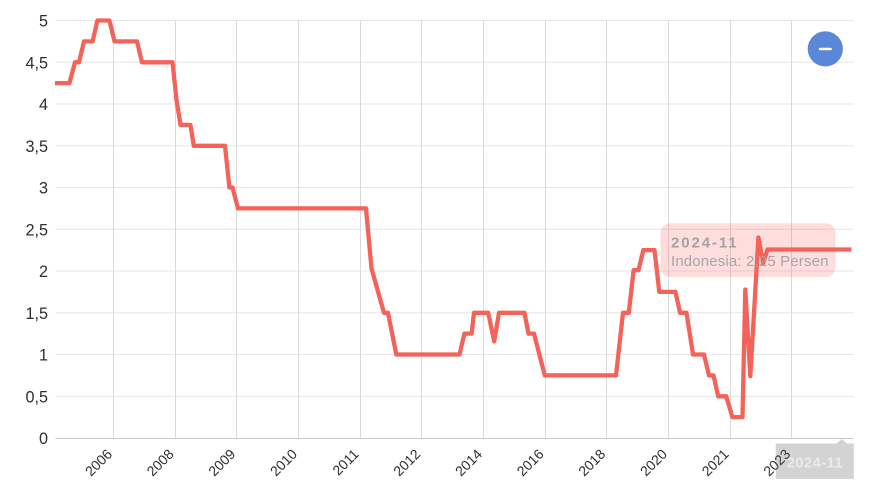  I want to click on svg-text: 1, so click(43, 356).